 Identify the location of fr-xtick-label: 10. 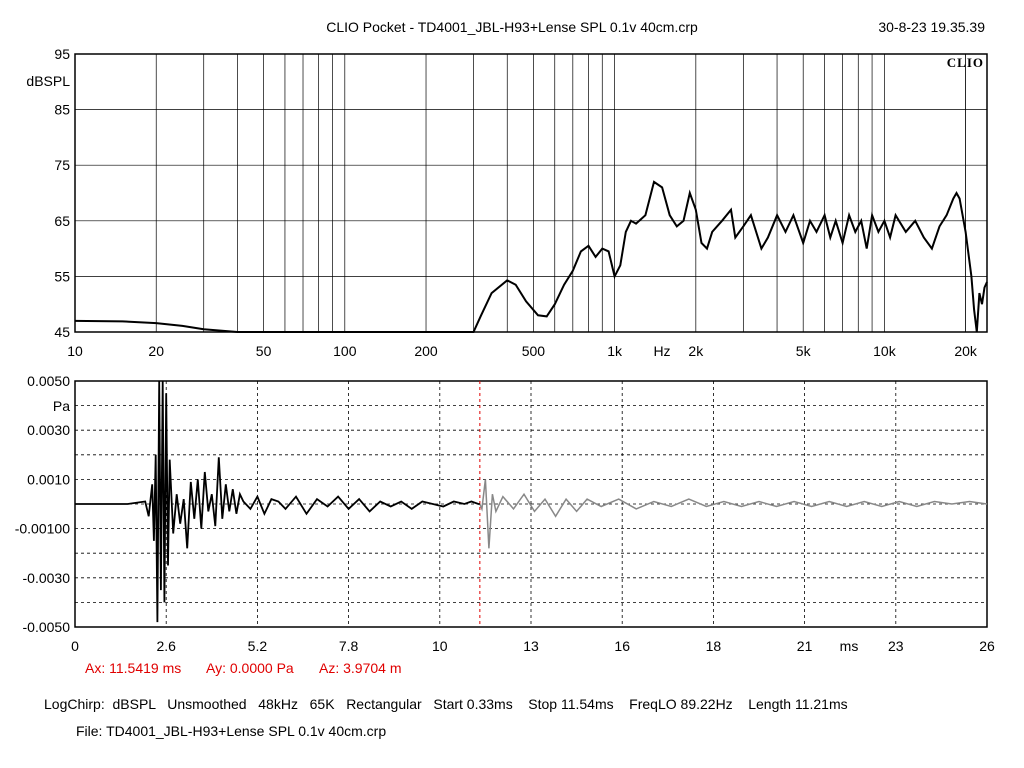
(75, 351).